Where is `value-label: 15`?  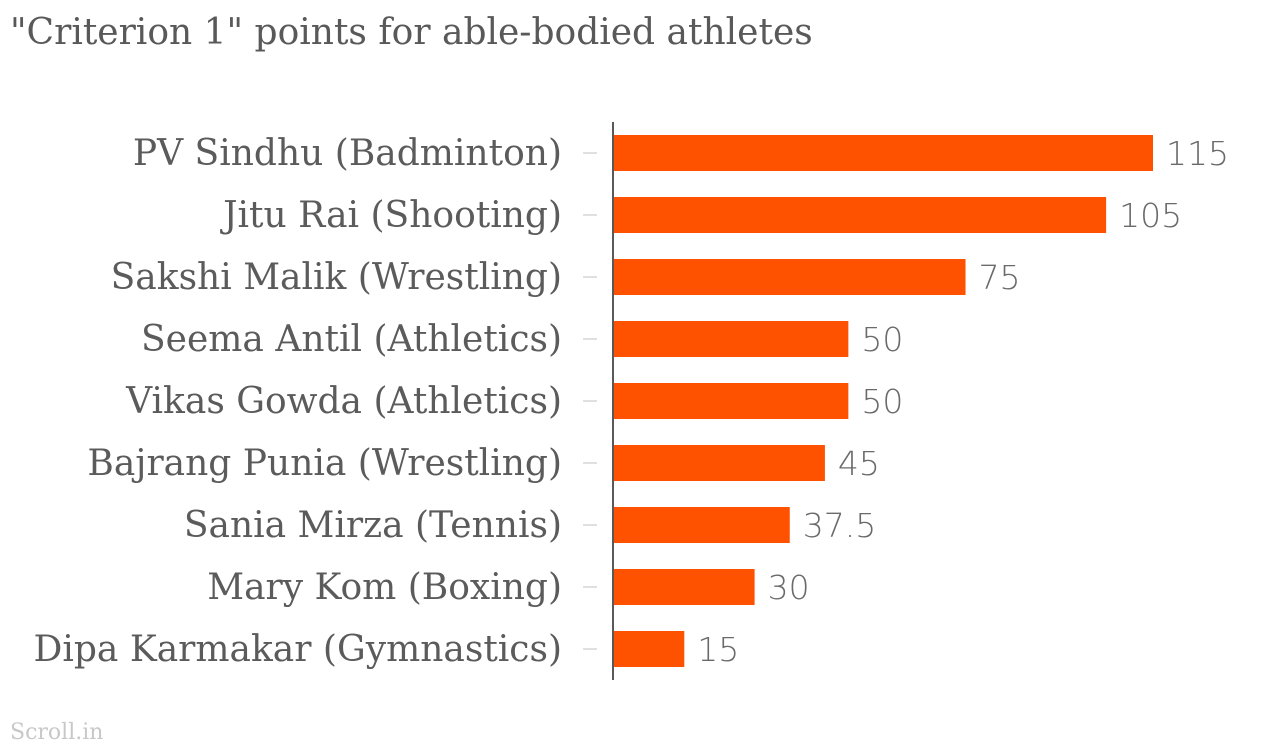
value-label: 15 is located at coordinates (718, 649).